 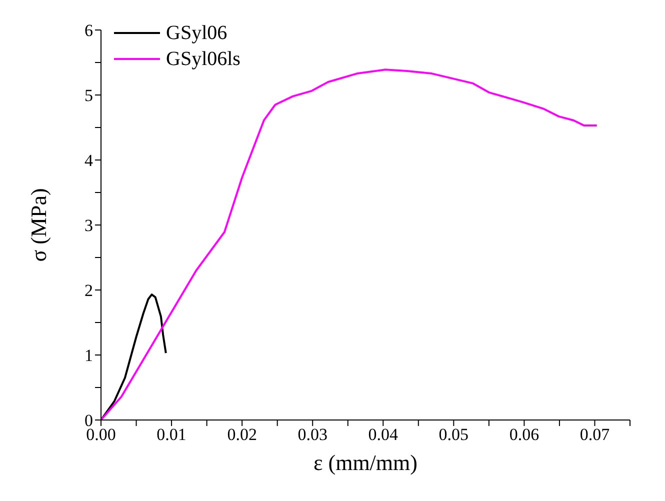 I want to click on x-tick-label: 0.03, so click(x=313, y=434).